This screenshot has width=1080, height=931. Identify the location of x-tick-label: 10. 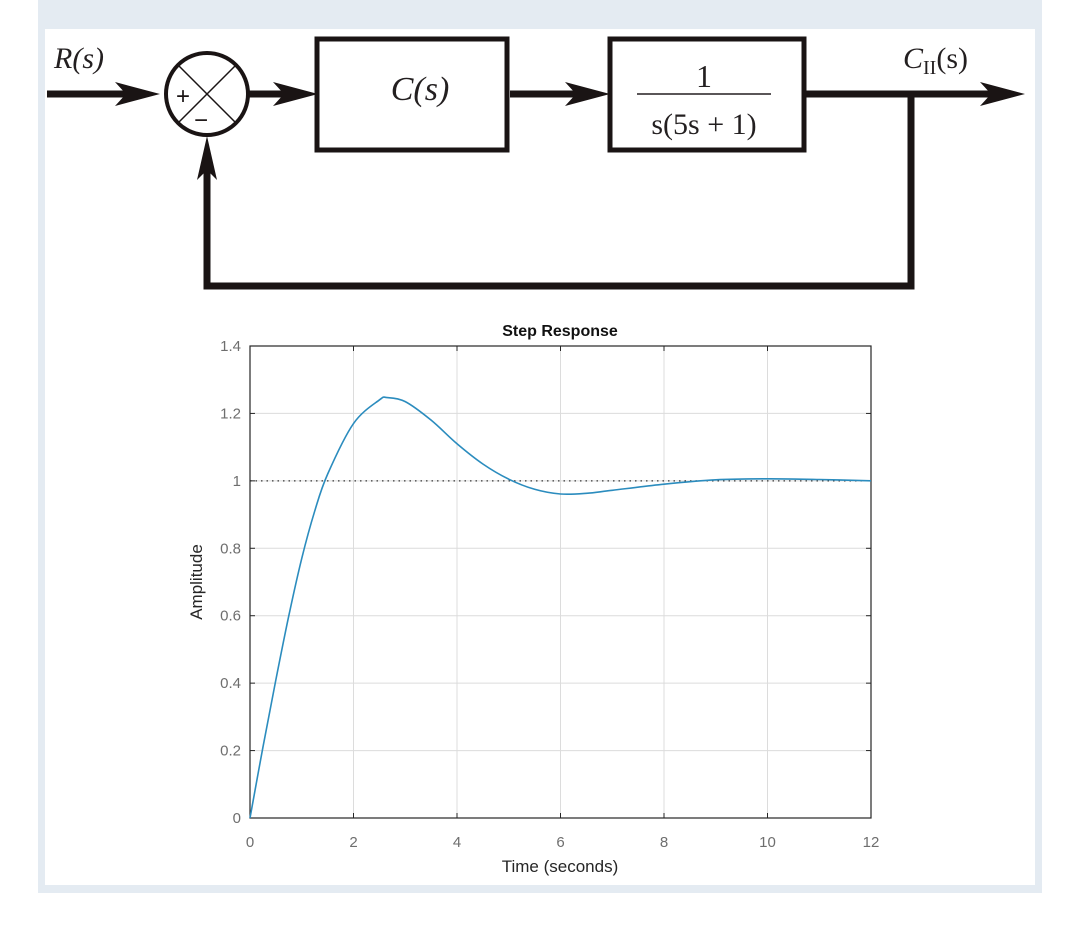
(767, 842).